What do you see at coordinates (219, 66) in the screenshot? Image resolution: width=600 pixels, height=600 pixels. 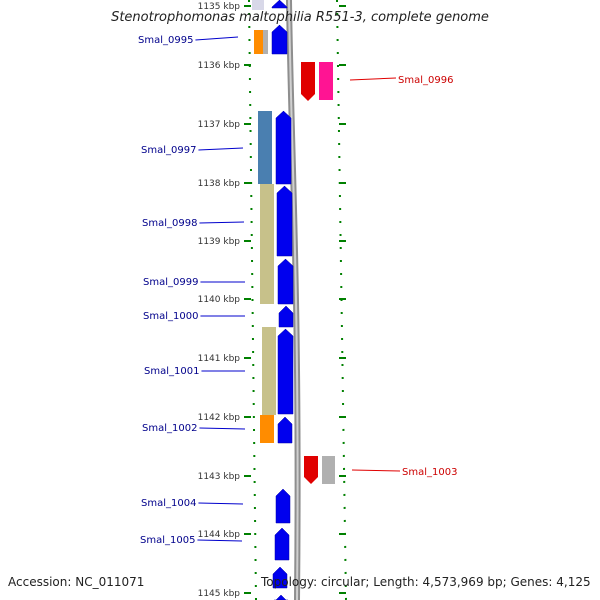 I see `scale-tick-label: 1136 kbp` at bounding box center [219, 66].